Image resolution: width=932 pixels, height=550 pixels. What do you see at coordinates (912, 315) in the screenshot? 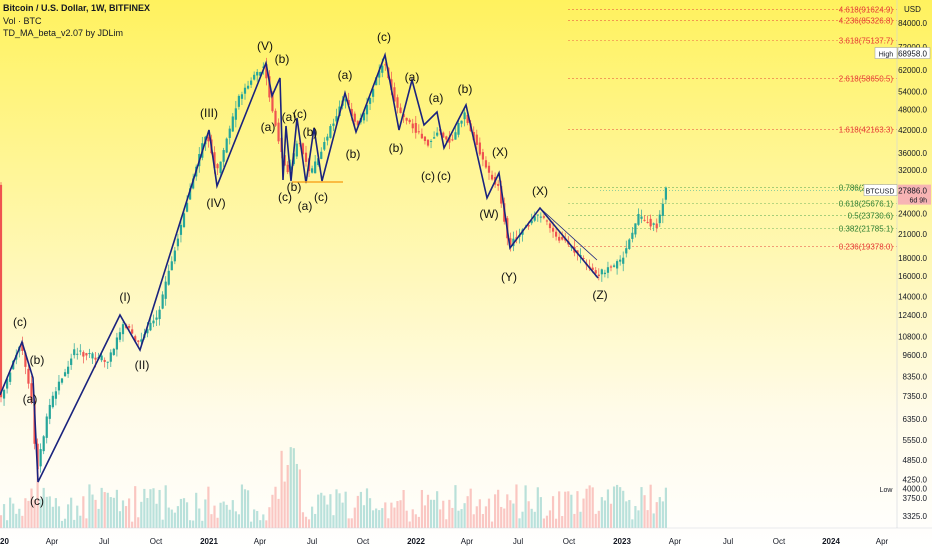
I see `price-tick-label: 12400.0` at bounding box center [912, 315].